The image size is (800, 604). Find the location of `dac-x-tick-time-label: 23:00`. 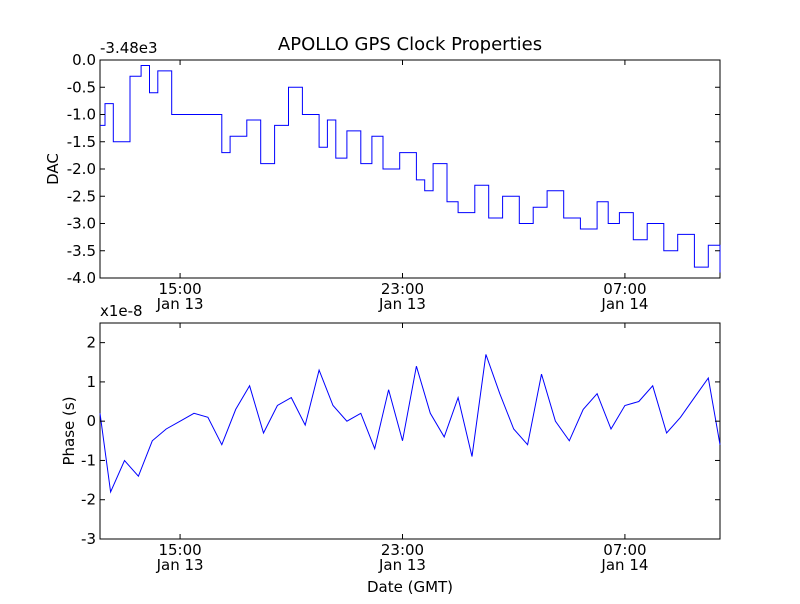

dac-x-tick-time-label: 23:00 is located at coordinates (402, 289).